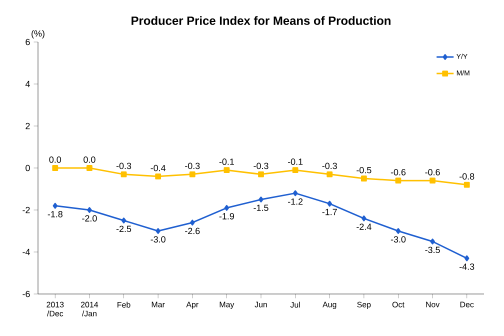 Image resolution: width=504 pixels, height=336 pixels. I want to click on data-label: -1.5, so click(261, 207).